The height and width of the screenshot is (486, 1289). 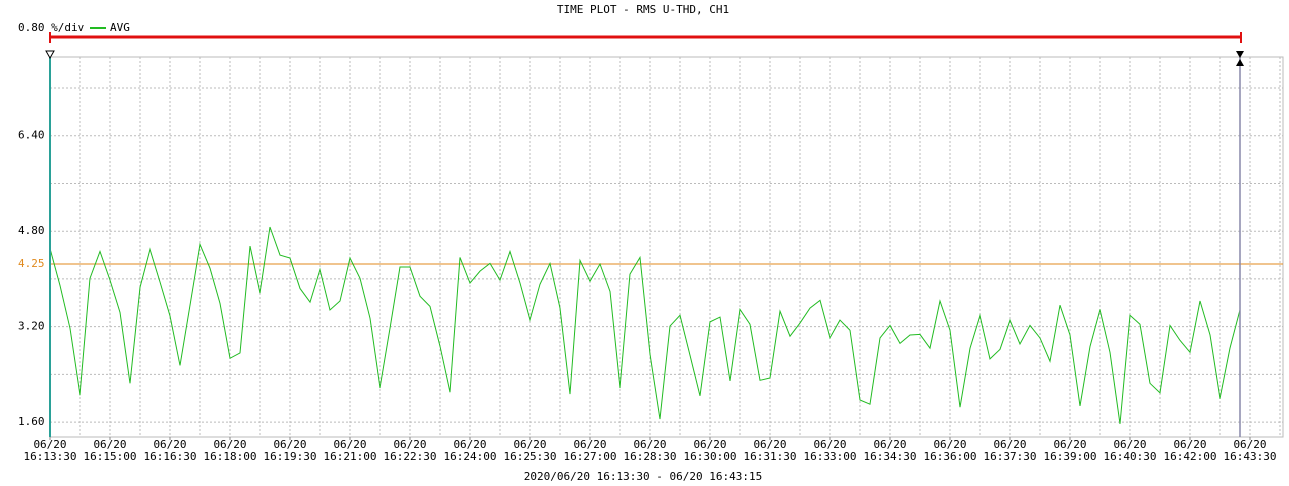 What do you see at coordinates (31, 135) in the screenshot?
I see `y-tick-label: 6.40` at bounding box center [31, 135].